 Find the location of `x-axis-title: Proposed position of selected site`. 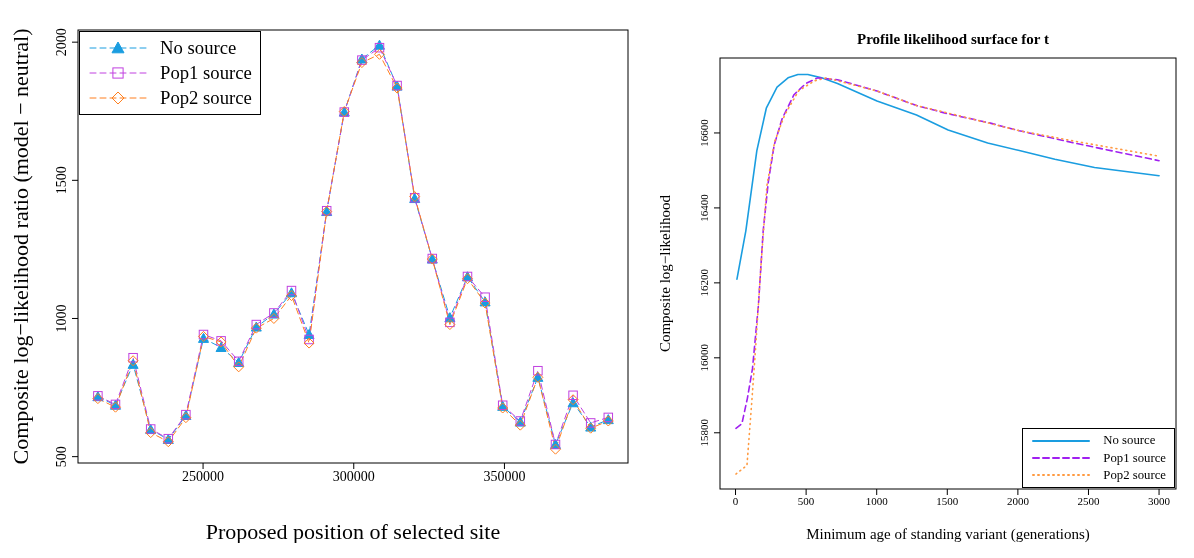

x-axis-title: Proposed position of selected site is located at coordinates (353, 531).